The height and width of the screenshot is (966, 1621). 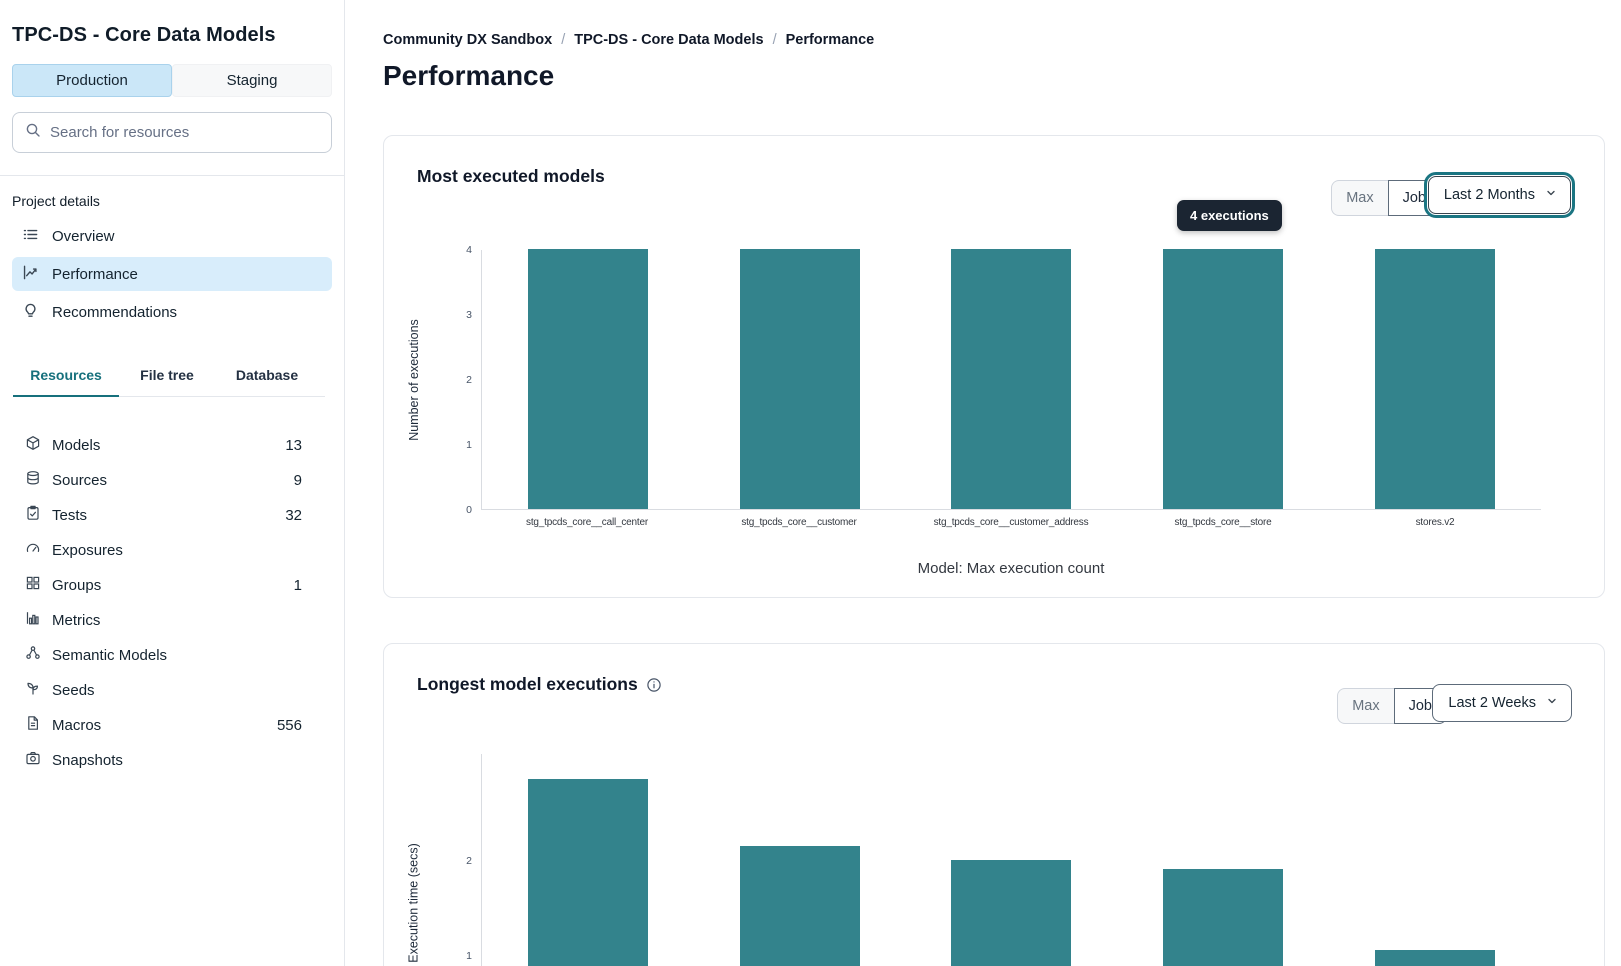 I want to click on tab-database: Database, so click(x=267, y=381).